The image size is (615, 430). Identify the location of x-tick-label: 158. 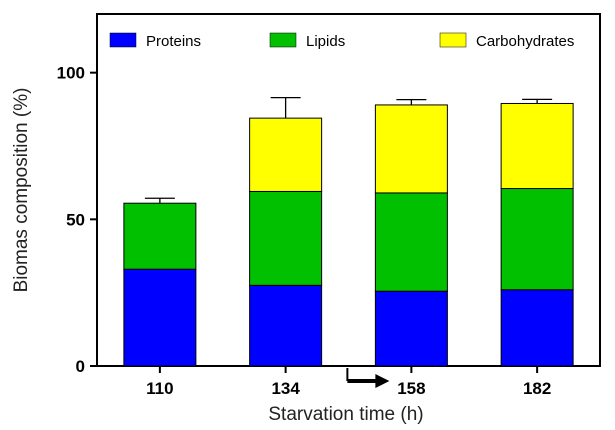
(411, 388).